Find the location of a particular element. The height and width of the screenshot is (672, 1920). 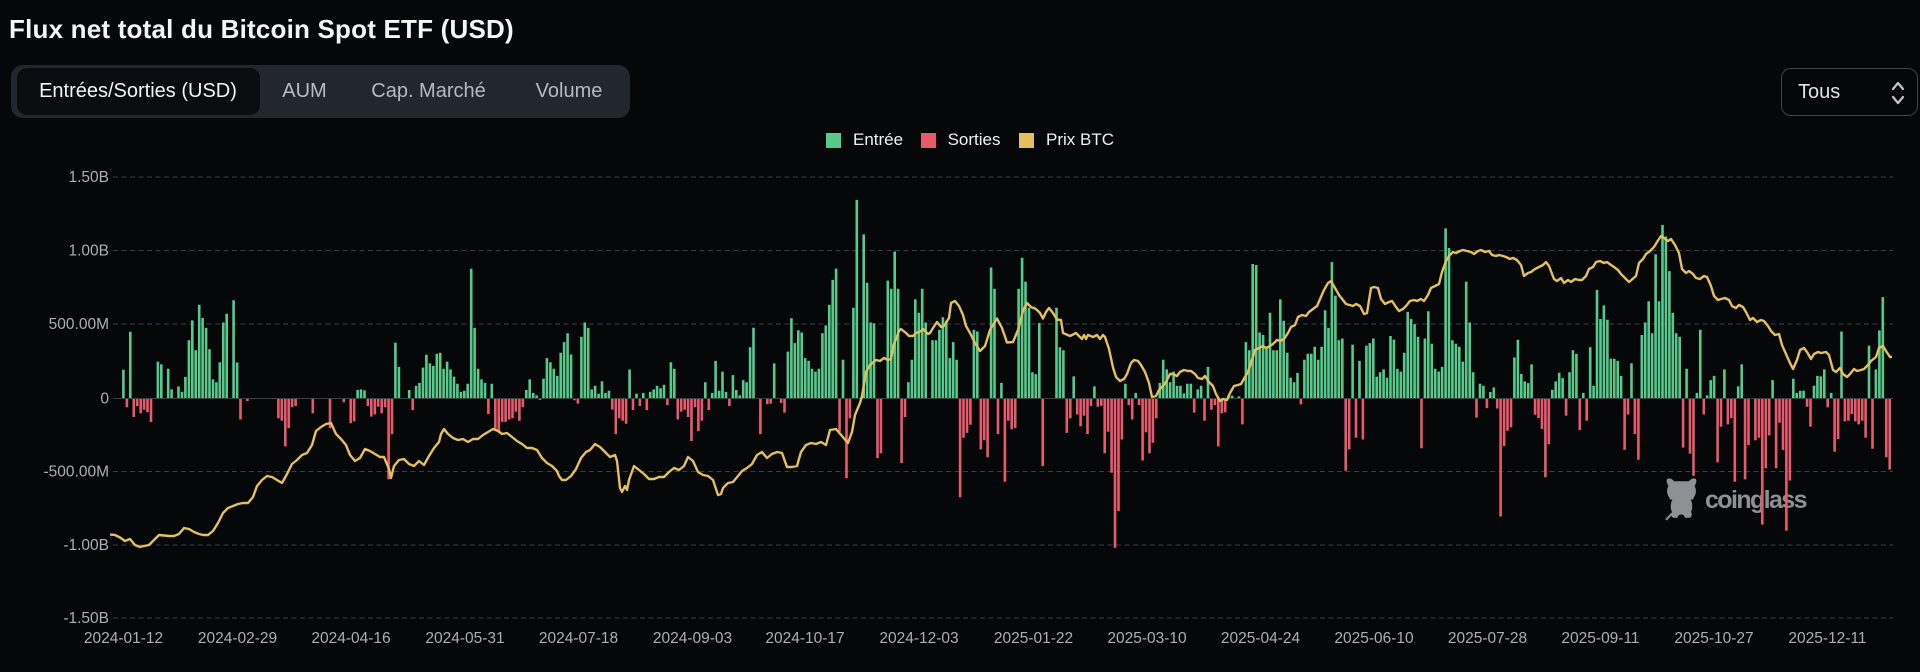

svg-text: 500.00M is located at coordinates (79, 324).